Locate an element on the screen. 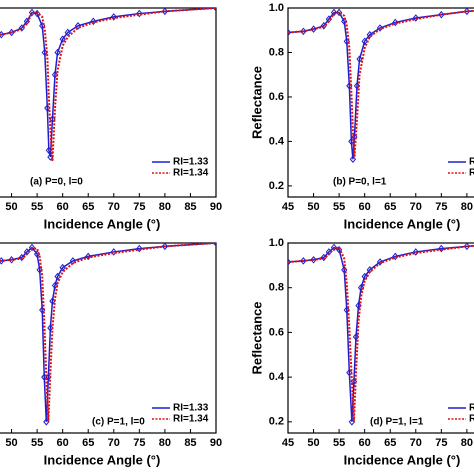  y-axis-title: Reflectance is located at coordinates (256, 338).